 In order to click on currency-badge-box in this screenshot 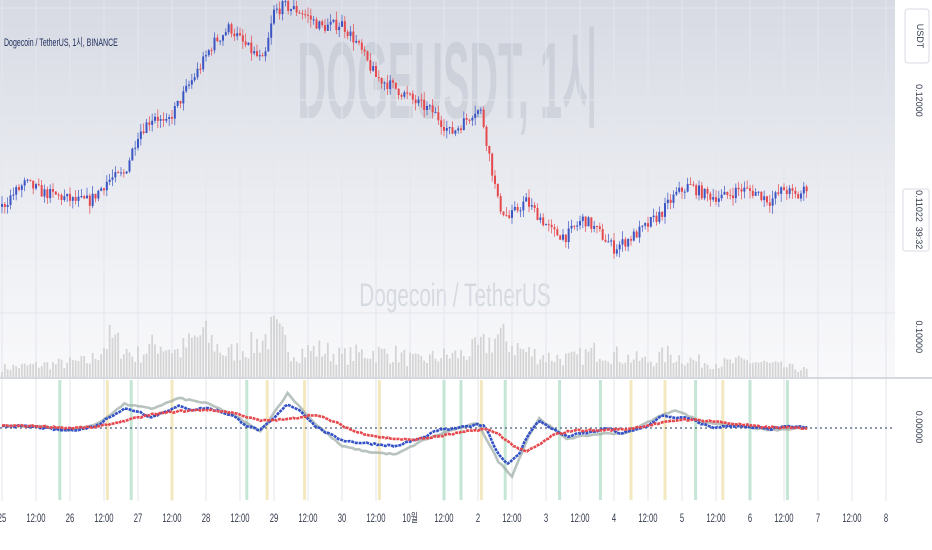, I will do `click(917, 36)`.